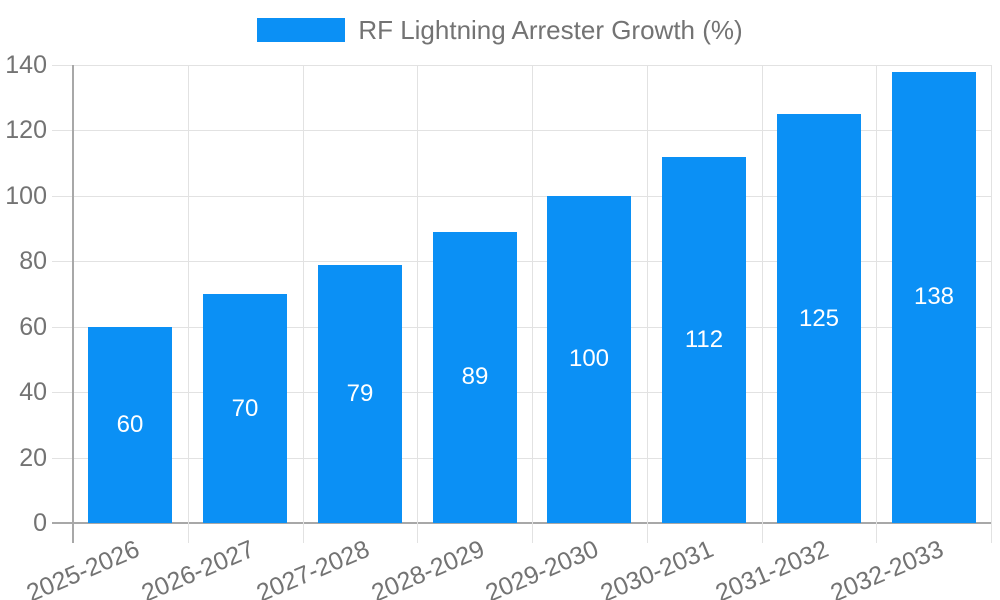 The height and width of the screenshot is (600, 1000). I want to click on legend-item: RF Lightning Arrester Growth (%), so click(500, 30).